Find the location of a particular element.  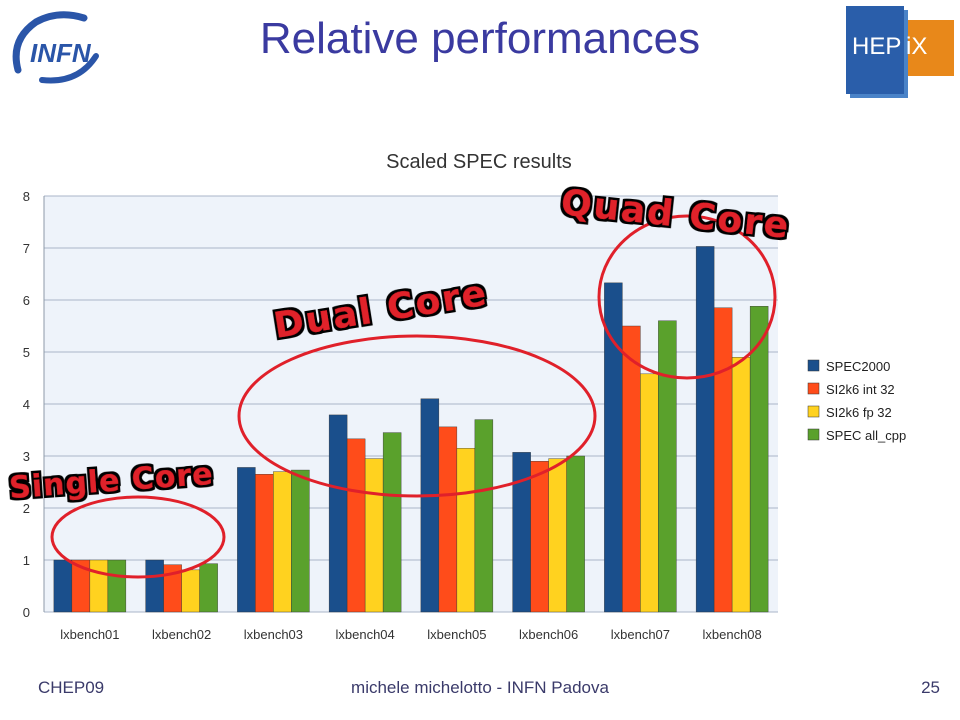

x-tick-label: lxbench02 is located at coordinates (181, 634).